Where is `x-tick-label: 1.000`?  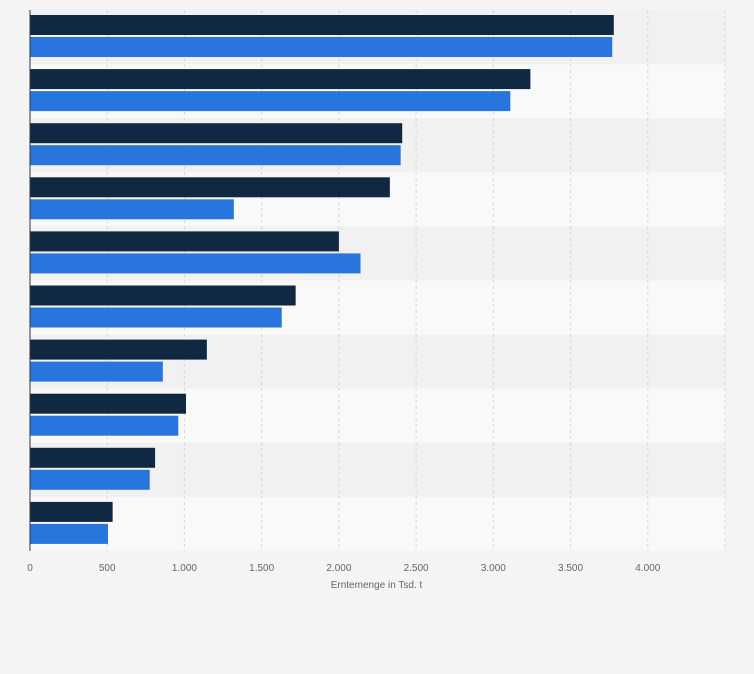 x-tick-label: 1.000 is located at coordinates (184, 568).